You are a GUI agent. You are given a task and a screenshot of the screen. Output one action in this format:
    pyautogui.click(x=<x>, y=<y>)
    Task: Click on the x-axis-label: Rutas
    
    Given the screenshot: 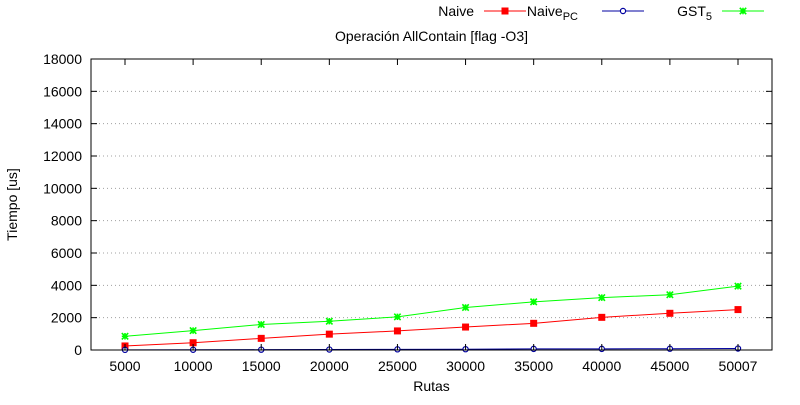 What is the action you would take?
    pyautogui.click(x=431, y=386)
    